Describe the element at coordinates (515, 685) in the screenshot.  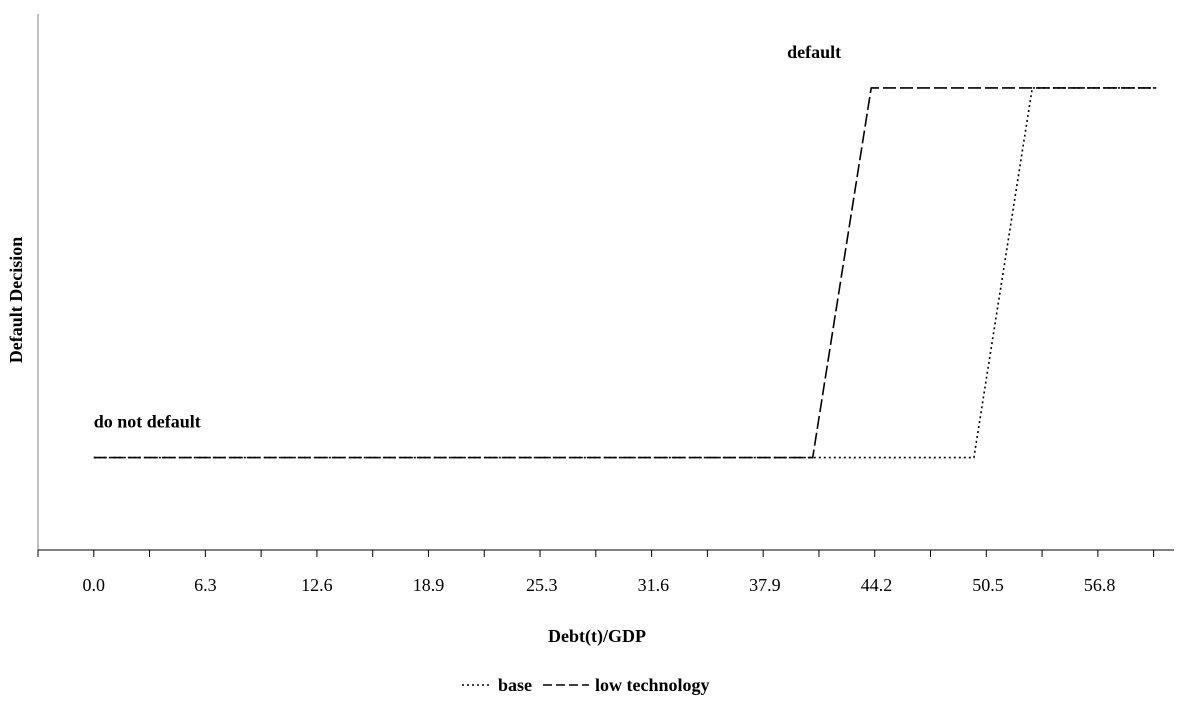
I see `legend-label-base: base` at that location.